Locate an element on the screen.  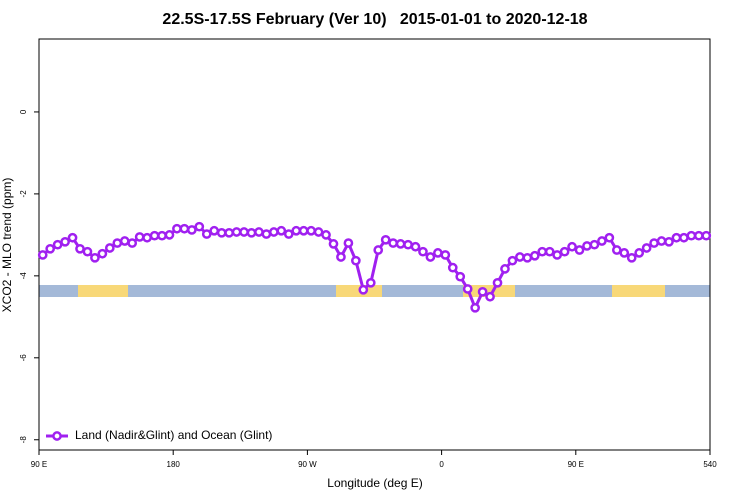
land-mask is located at coordinates (374, 291).